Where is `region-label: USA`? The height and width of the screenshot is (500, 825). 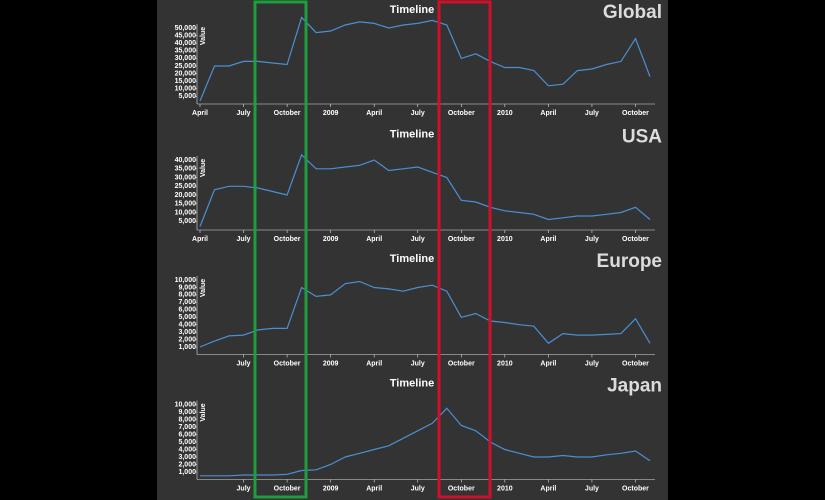
region-label: USA is located at coordinates (642, 137).